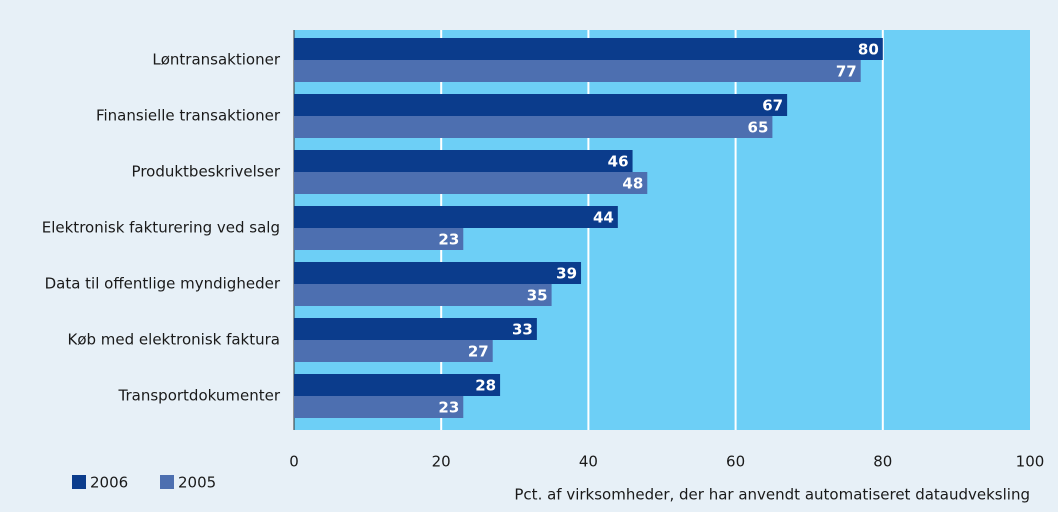 This screenshot has height=512, width=1058. I want to click on value-label: 28, so click(485, 386).